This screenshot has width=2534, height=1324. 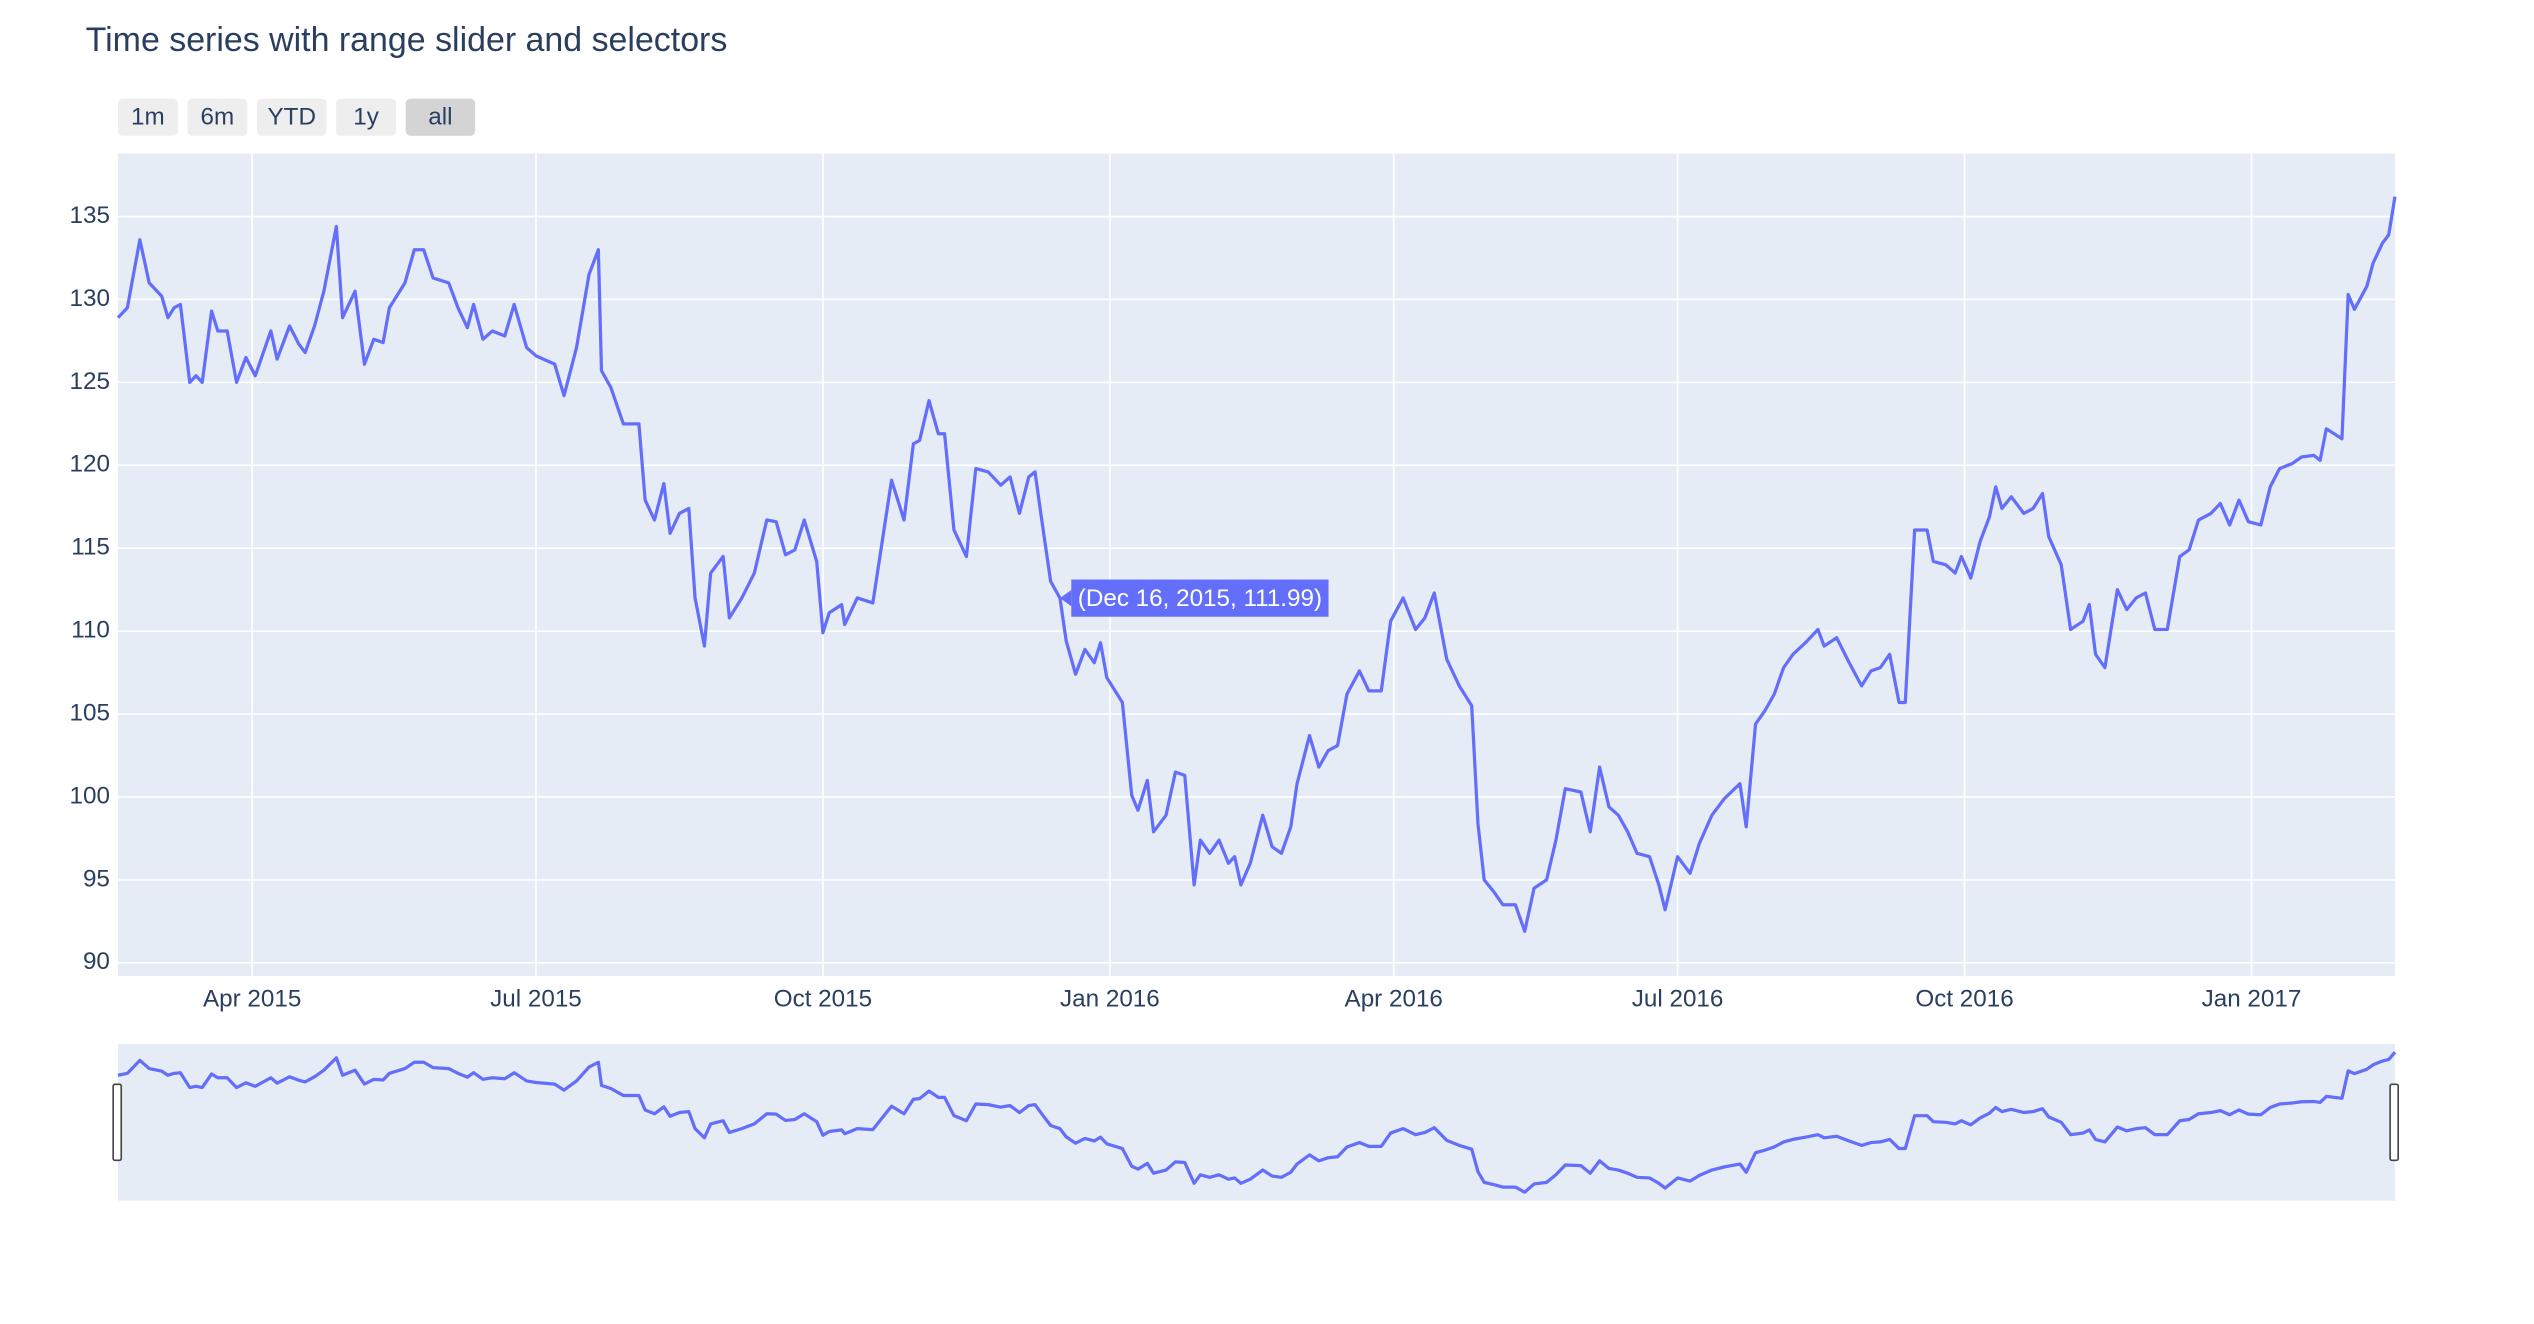 I want to click on range-button-label: 1m, so click(x=148, y=116).